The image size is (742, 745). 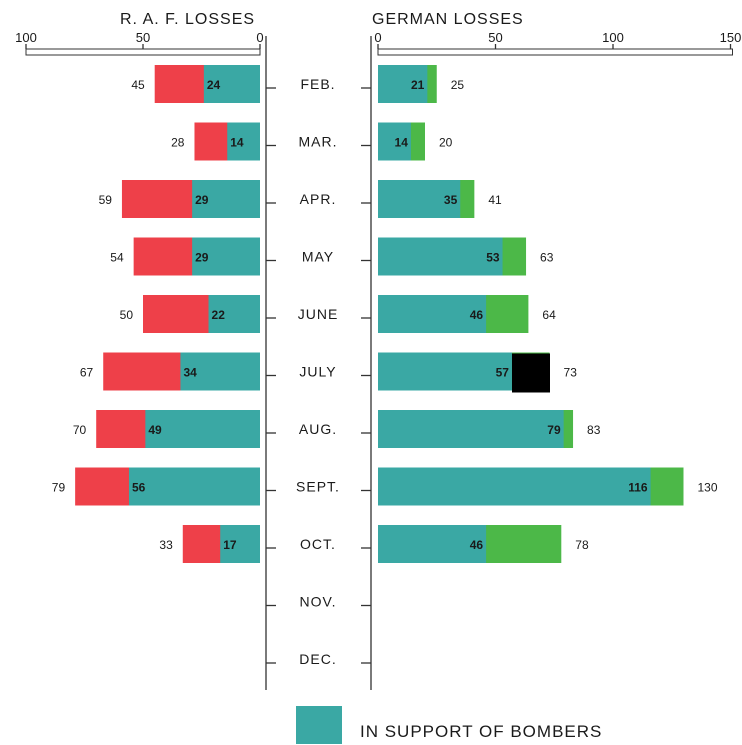 I want to click on raf-support-label: 34, so click(x=190, y=373).